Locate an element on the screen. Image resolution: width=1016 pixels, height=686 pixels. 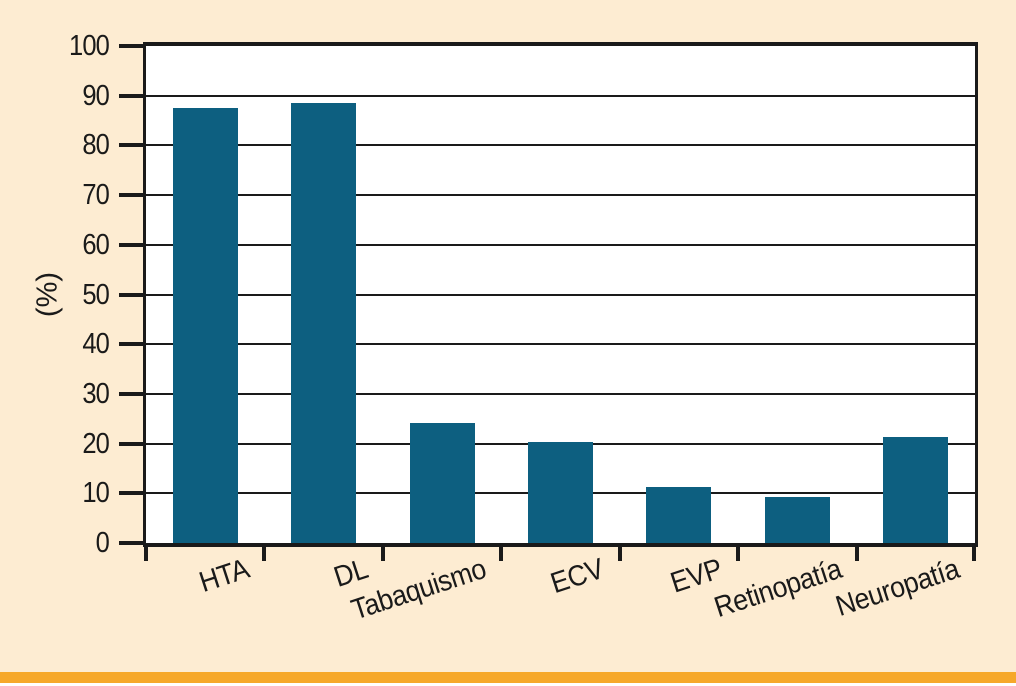
y-tick-label-70: 70 is located at coordinates (96, 195).